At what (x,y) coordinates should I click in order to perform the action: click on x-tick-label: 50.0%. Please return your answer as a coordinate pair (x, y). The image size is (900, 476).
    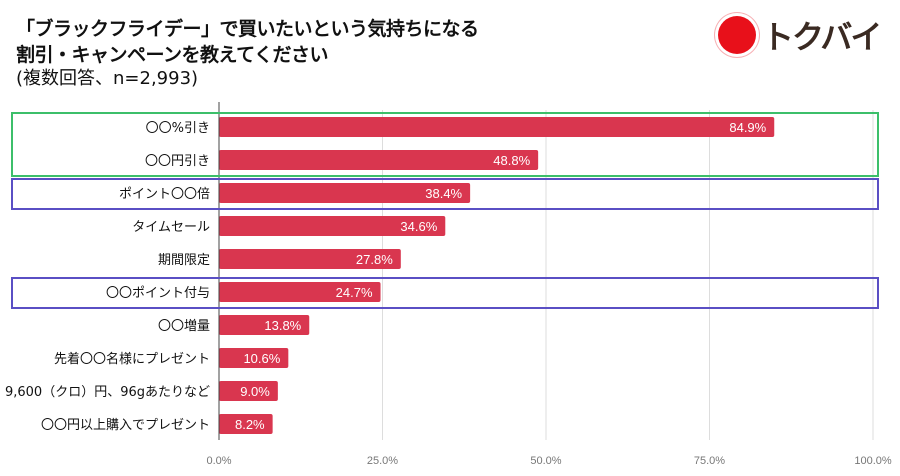
    Looking at the image, I should click on (545, 461).